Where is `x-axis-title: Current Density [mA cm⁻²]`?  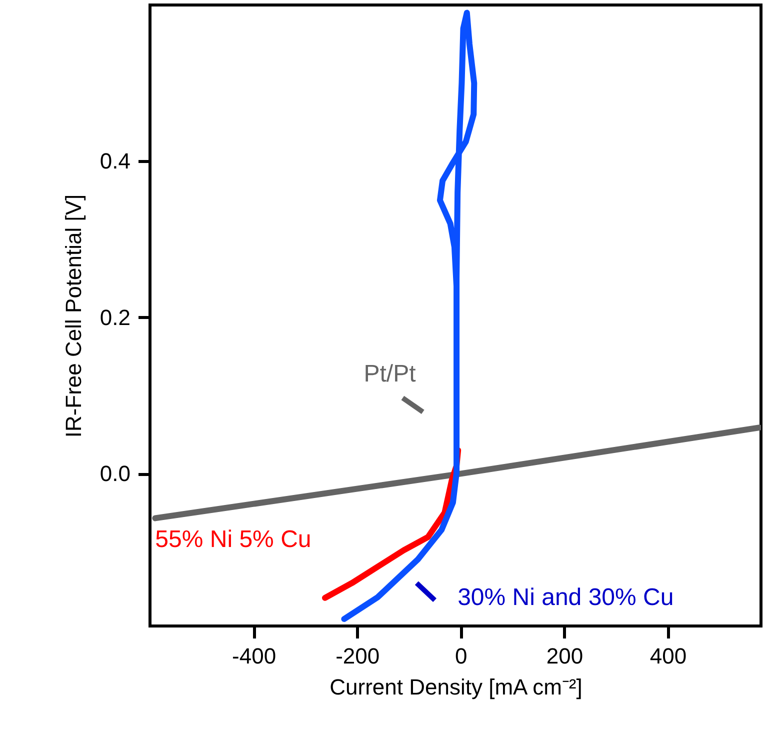
x-axis-title: Current Density [mA cm⁻²] is located at coordinates (456, 687).